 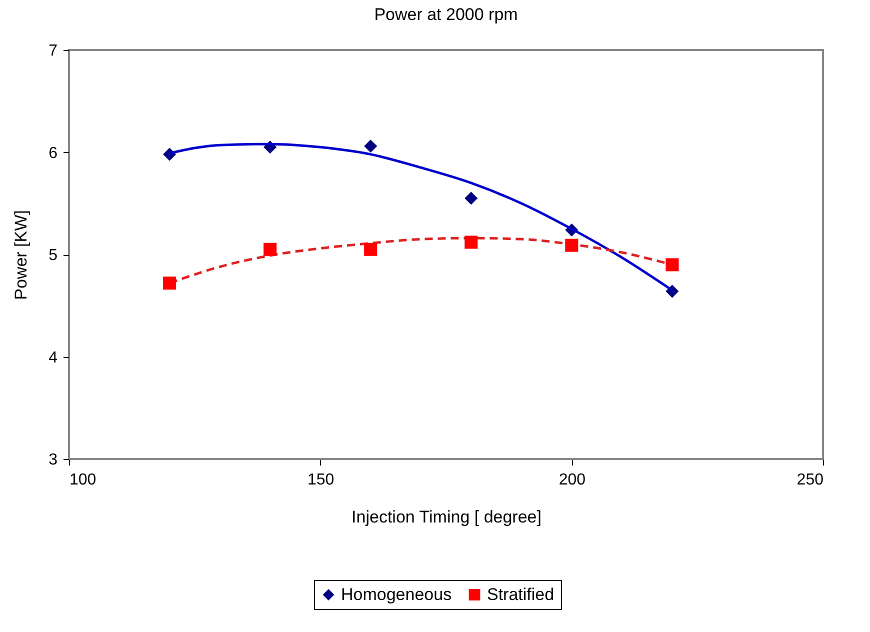 What do you see at coordinates (396, 594) in the screenshot?
I see `legend-label: Homogeneous` at bounding box center [396, 594].